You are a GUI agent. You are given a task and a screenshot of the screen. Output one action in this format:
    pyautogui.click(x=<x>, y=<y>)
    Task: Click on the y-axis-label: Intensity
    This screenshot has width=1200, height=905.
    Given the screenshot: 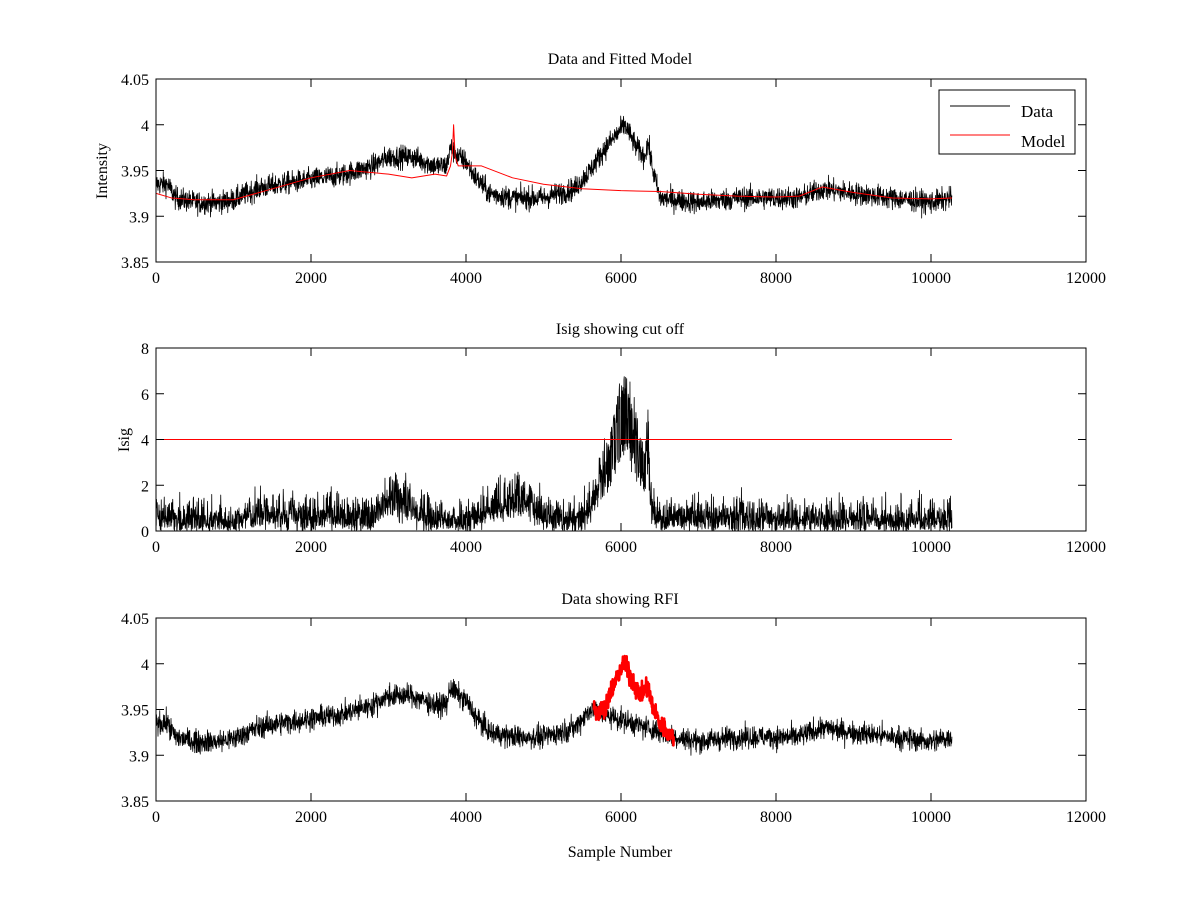 What is the action you would take?
    pyautogui.click(x=102, y=171)
    